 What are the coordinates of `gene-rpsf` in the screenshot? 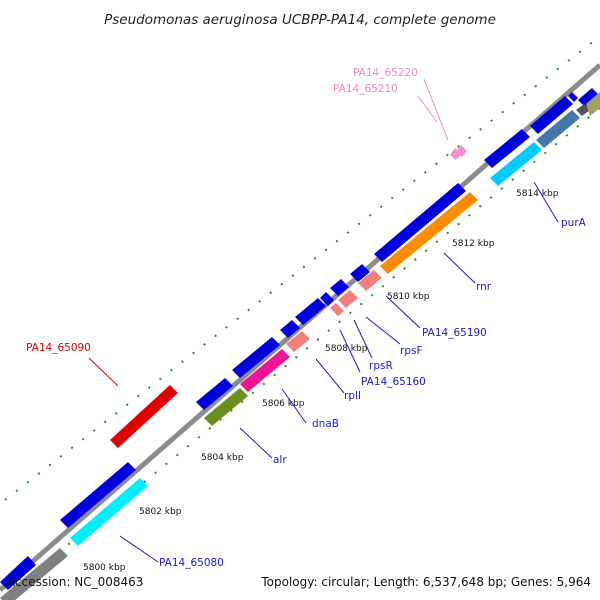 It's located at (370, 280).